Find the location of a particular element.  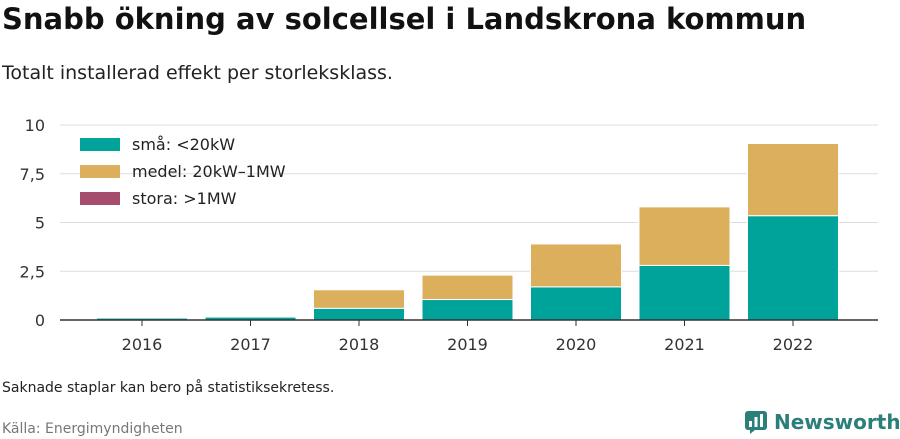

legend-label: stora: >1MW is located at coordinates (184, 198).